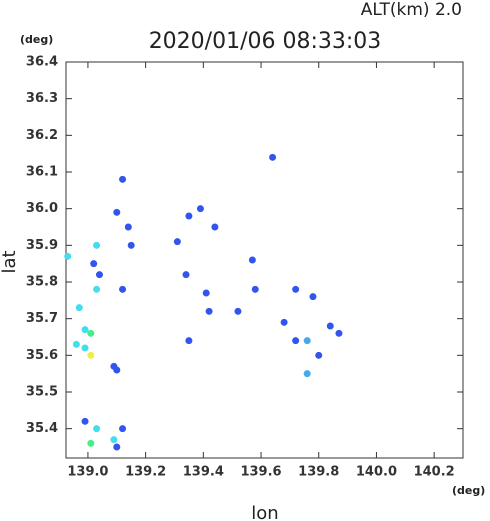 This screenshot has width=490, height=521. What do you see at coordinates (318, 472) in the screenshot?
I see `x-tick-label: 139.8` at bounding box center [318, 472].